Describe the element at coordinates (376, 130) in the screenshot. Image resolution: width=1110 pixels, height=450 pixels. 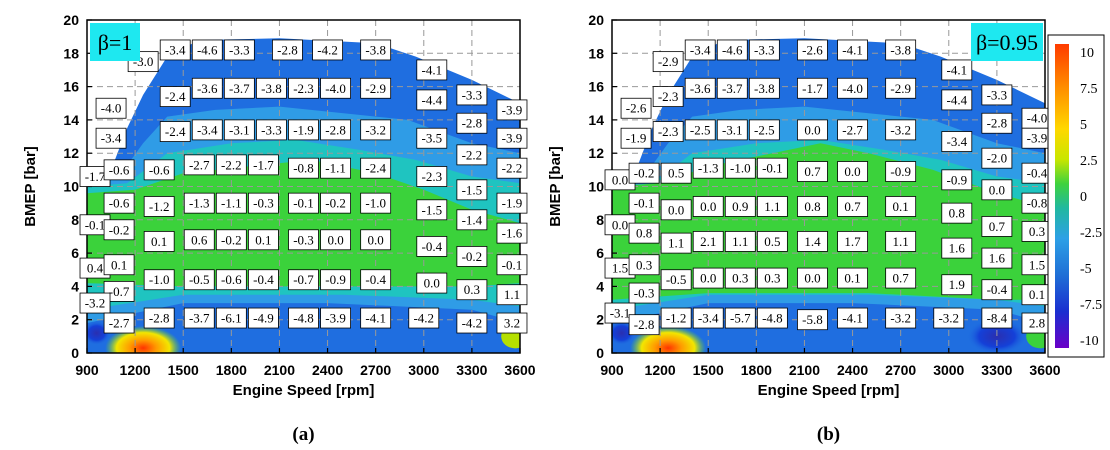
I see `value-cell: -3.2` at that location.